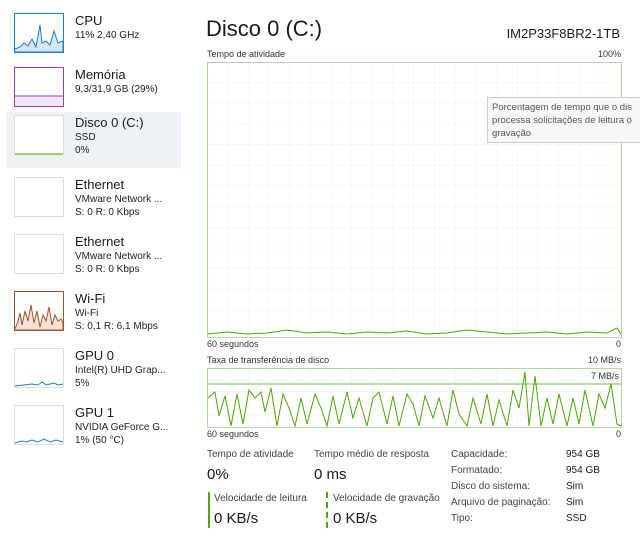  I want to click on stat-value: 0 ms, so click(330, 474).